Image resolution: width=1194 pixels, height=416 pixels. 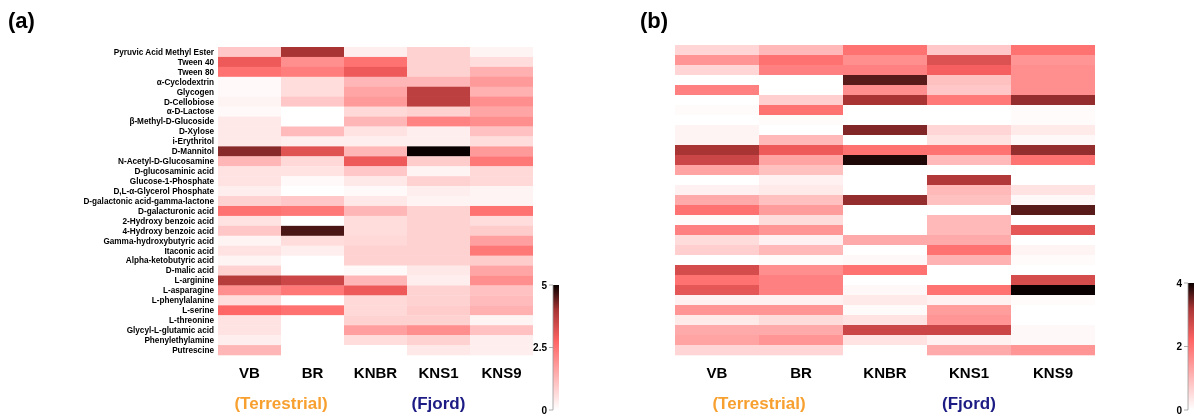 I want to click on y-tick-label: L-phenylalanine, so click(x=183, y=301).